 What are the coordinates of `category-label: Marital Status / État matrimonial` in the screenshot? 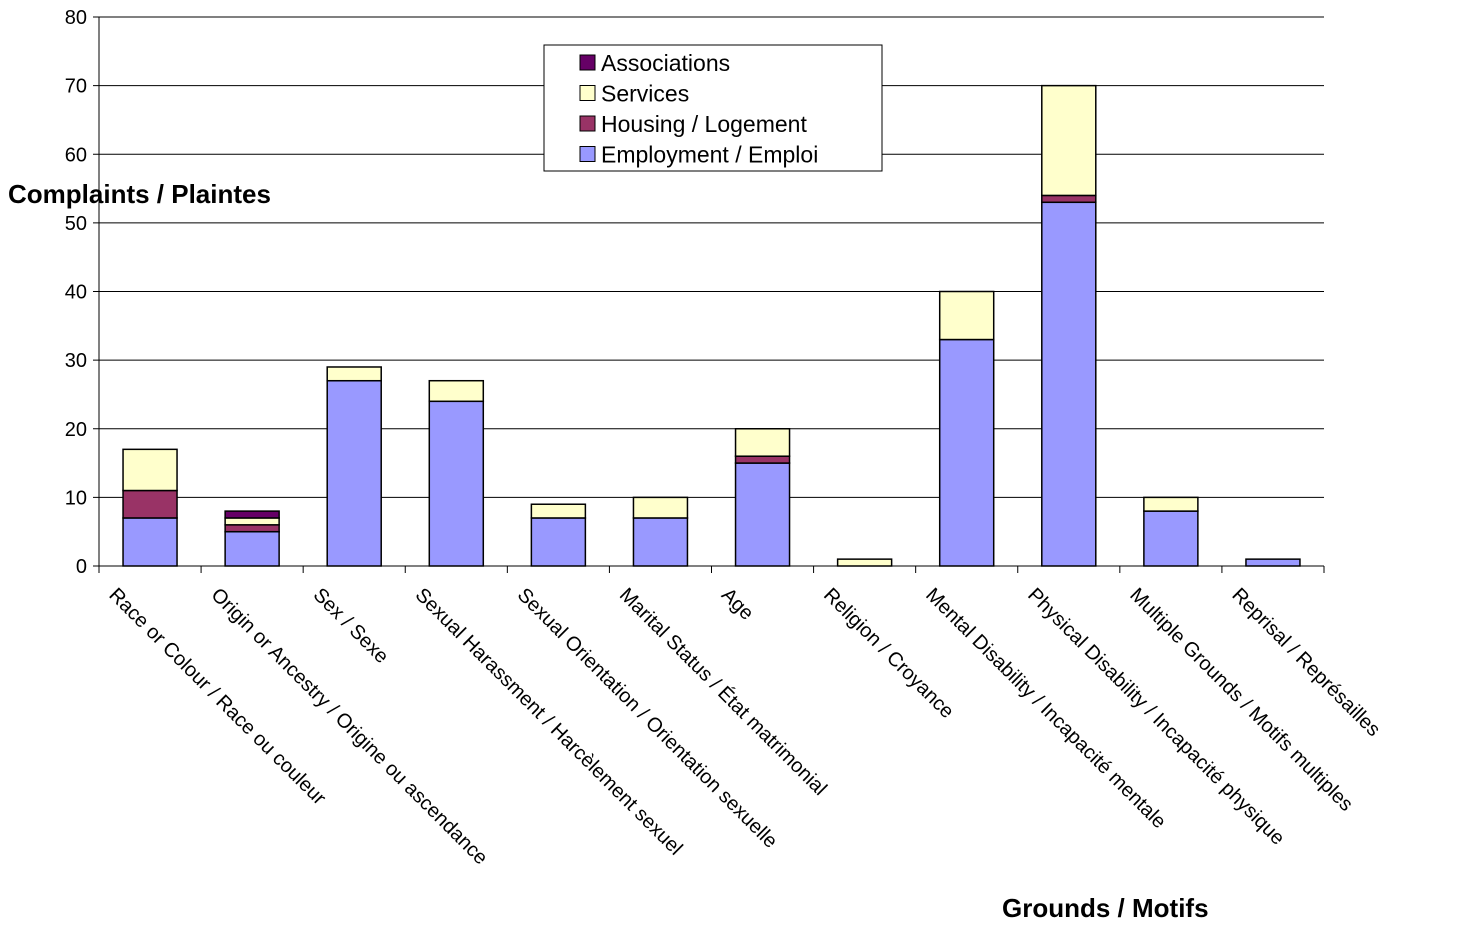 It's located at (723, 691).